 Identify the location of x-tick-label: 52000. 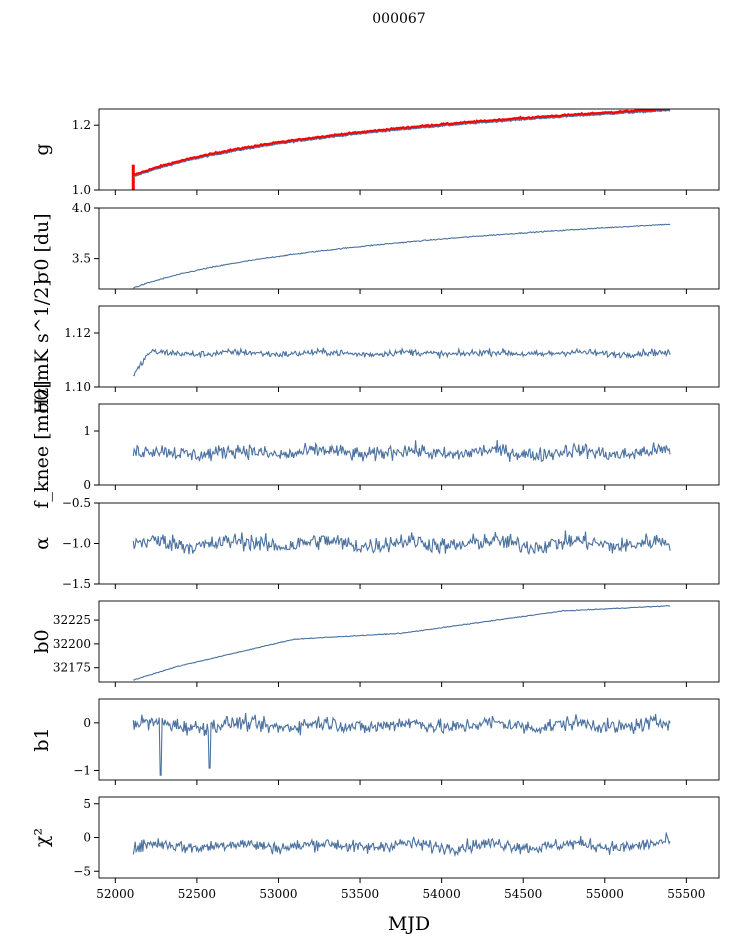
(115, 894).